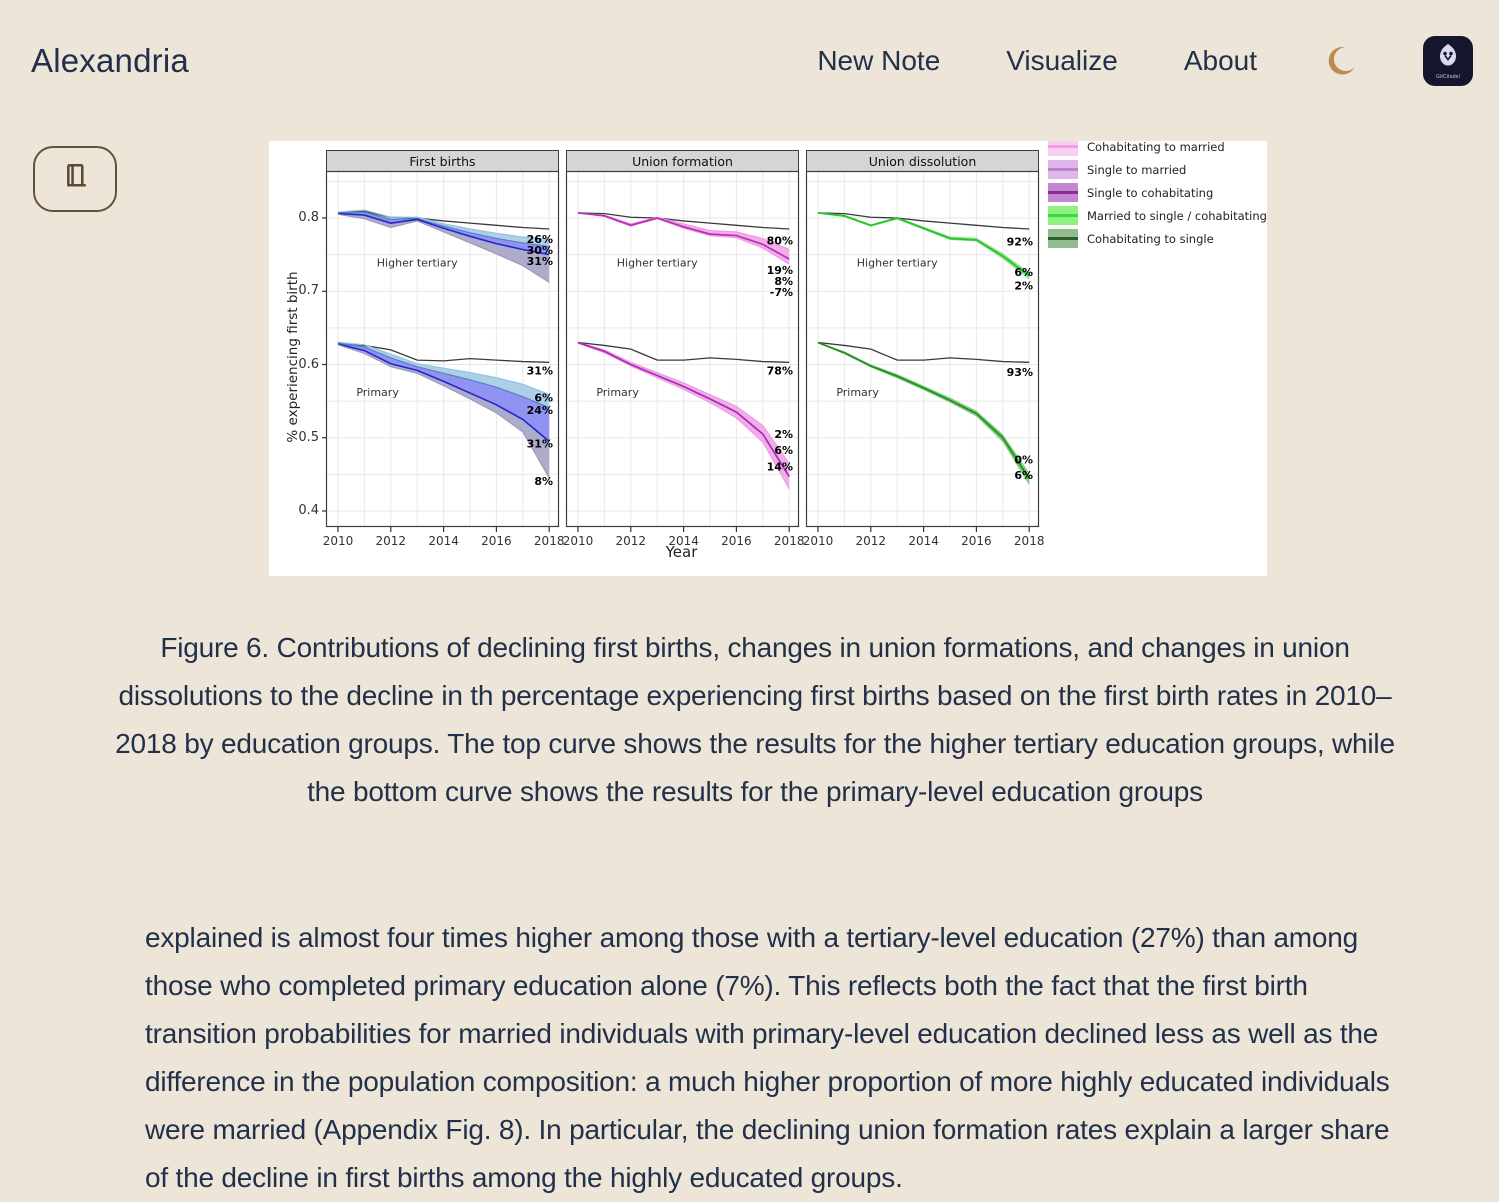 The height and width of the screenshot is (1202, 1499). I want to click on annotation-label: 92%, so click(1020, 241).